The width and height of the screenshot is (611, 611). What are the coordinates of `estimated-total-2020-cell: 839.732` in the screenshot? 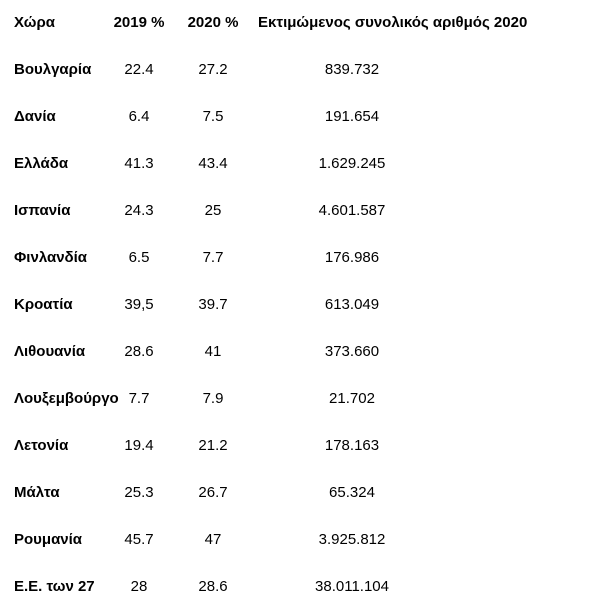 It's located at (352, 70).